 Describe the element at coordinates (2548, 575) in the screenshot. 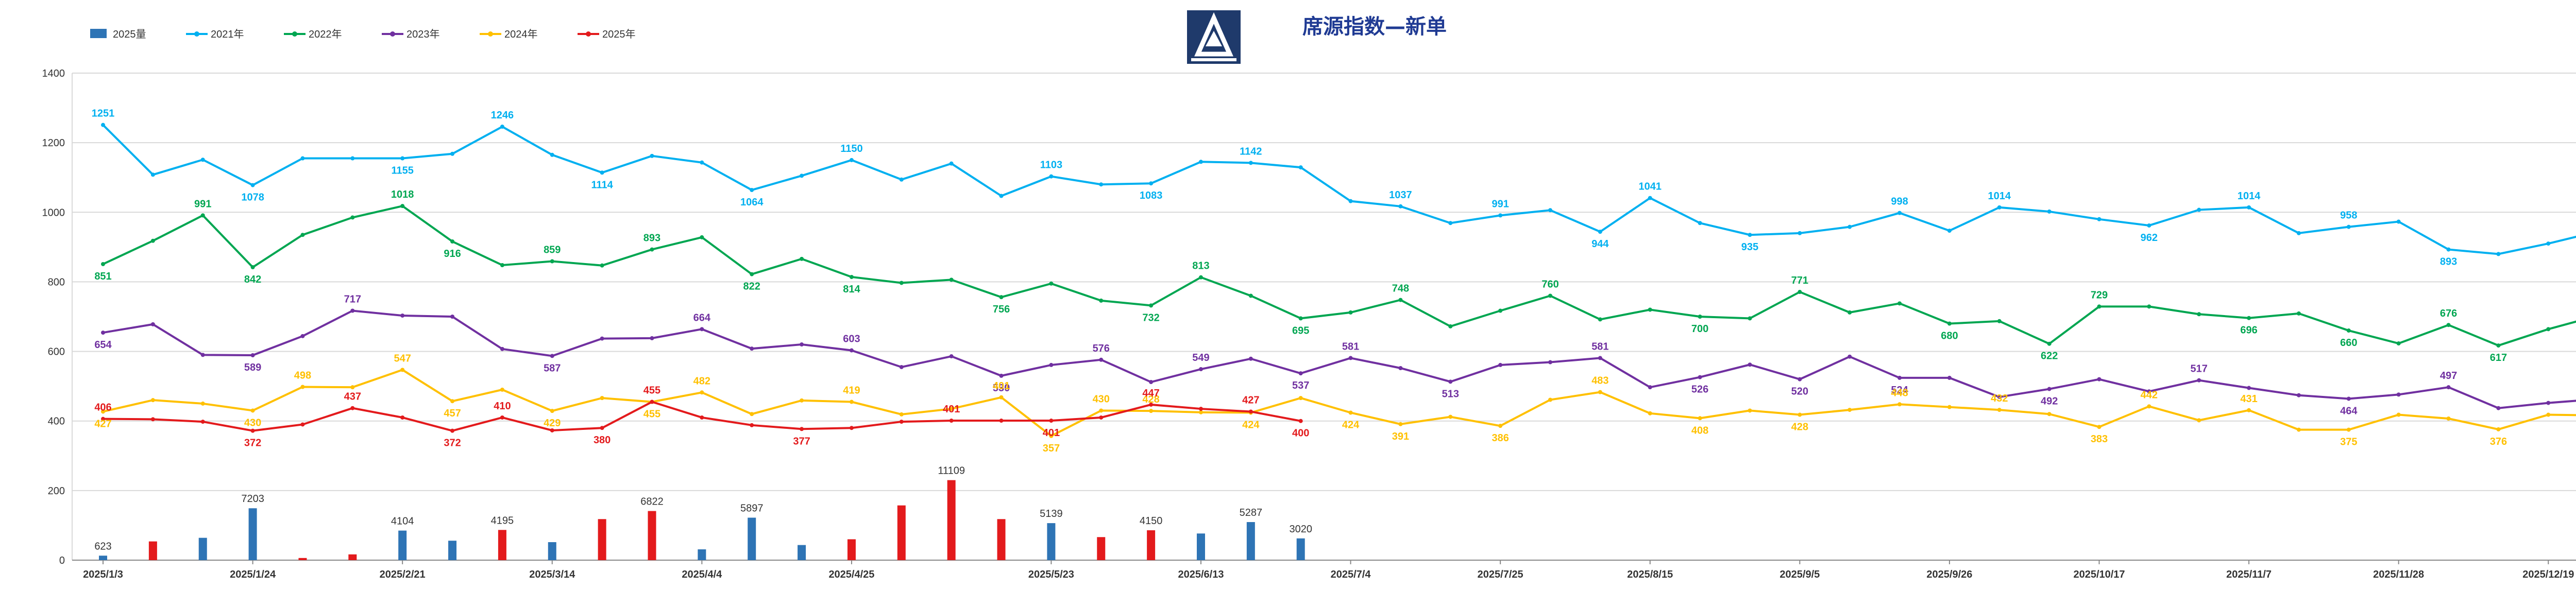

I see `x-tick-label: 2025/12/19` at that location.